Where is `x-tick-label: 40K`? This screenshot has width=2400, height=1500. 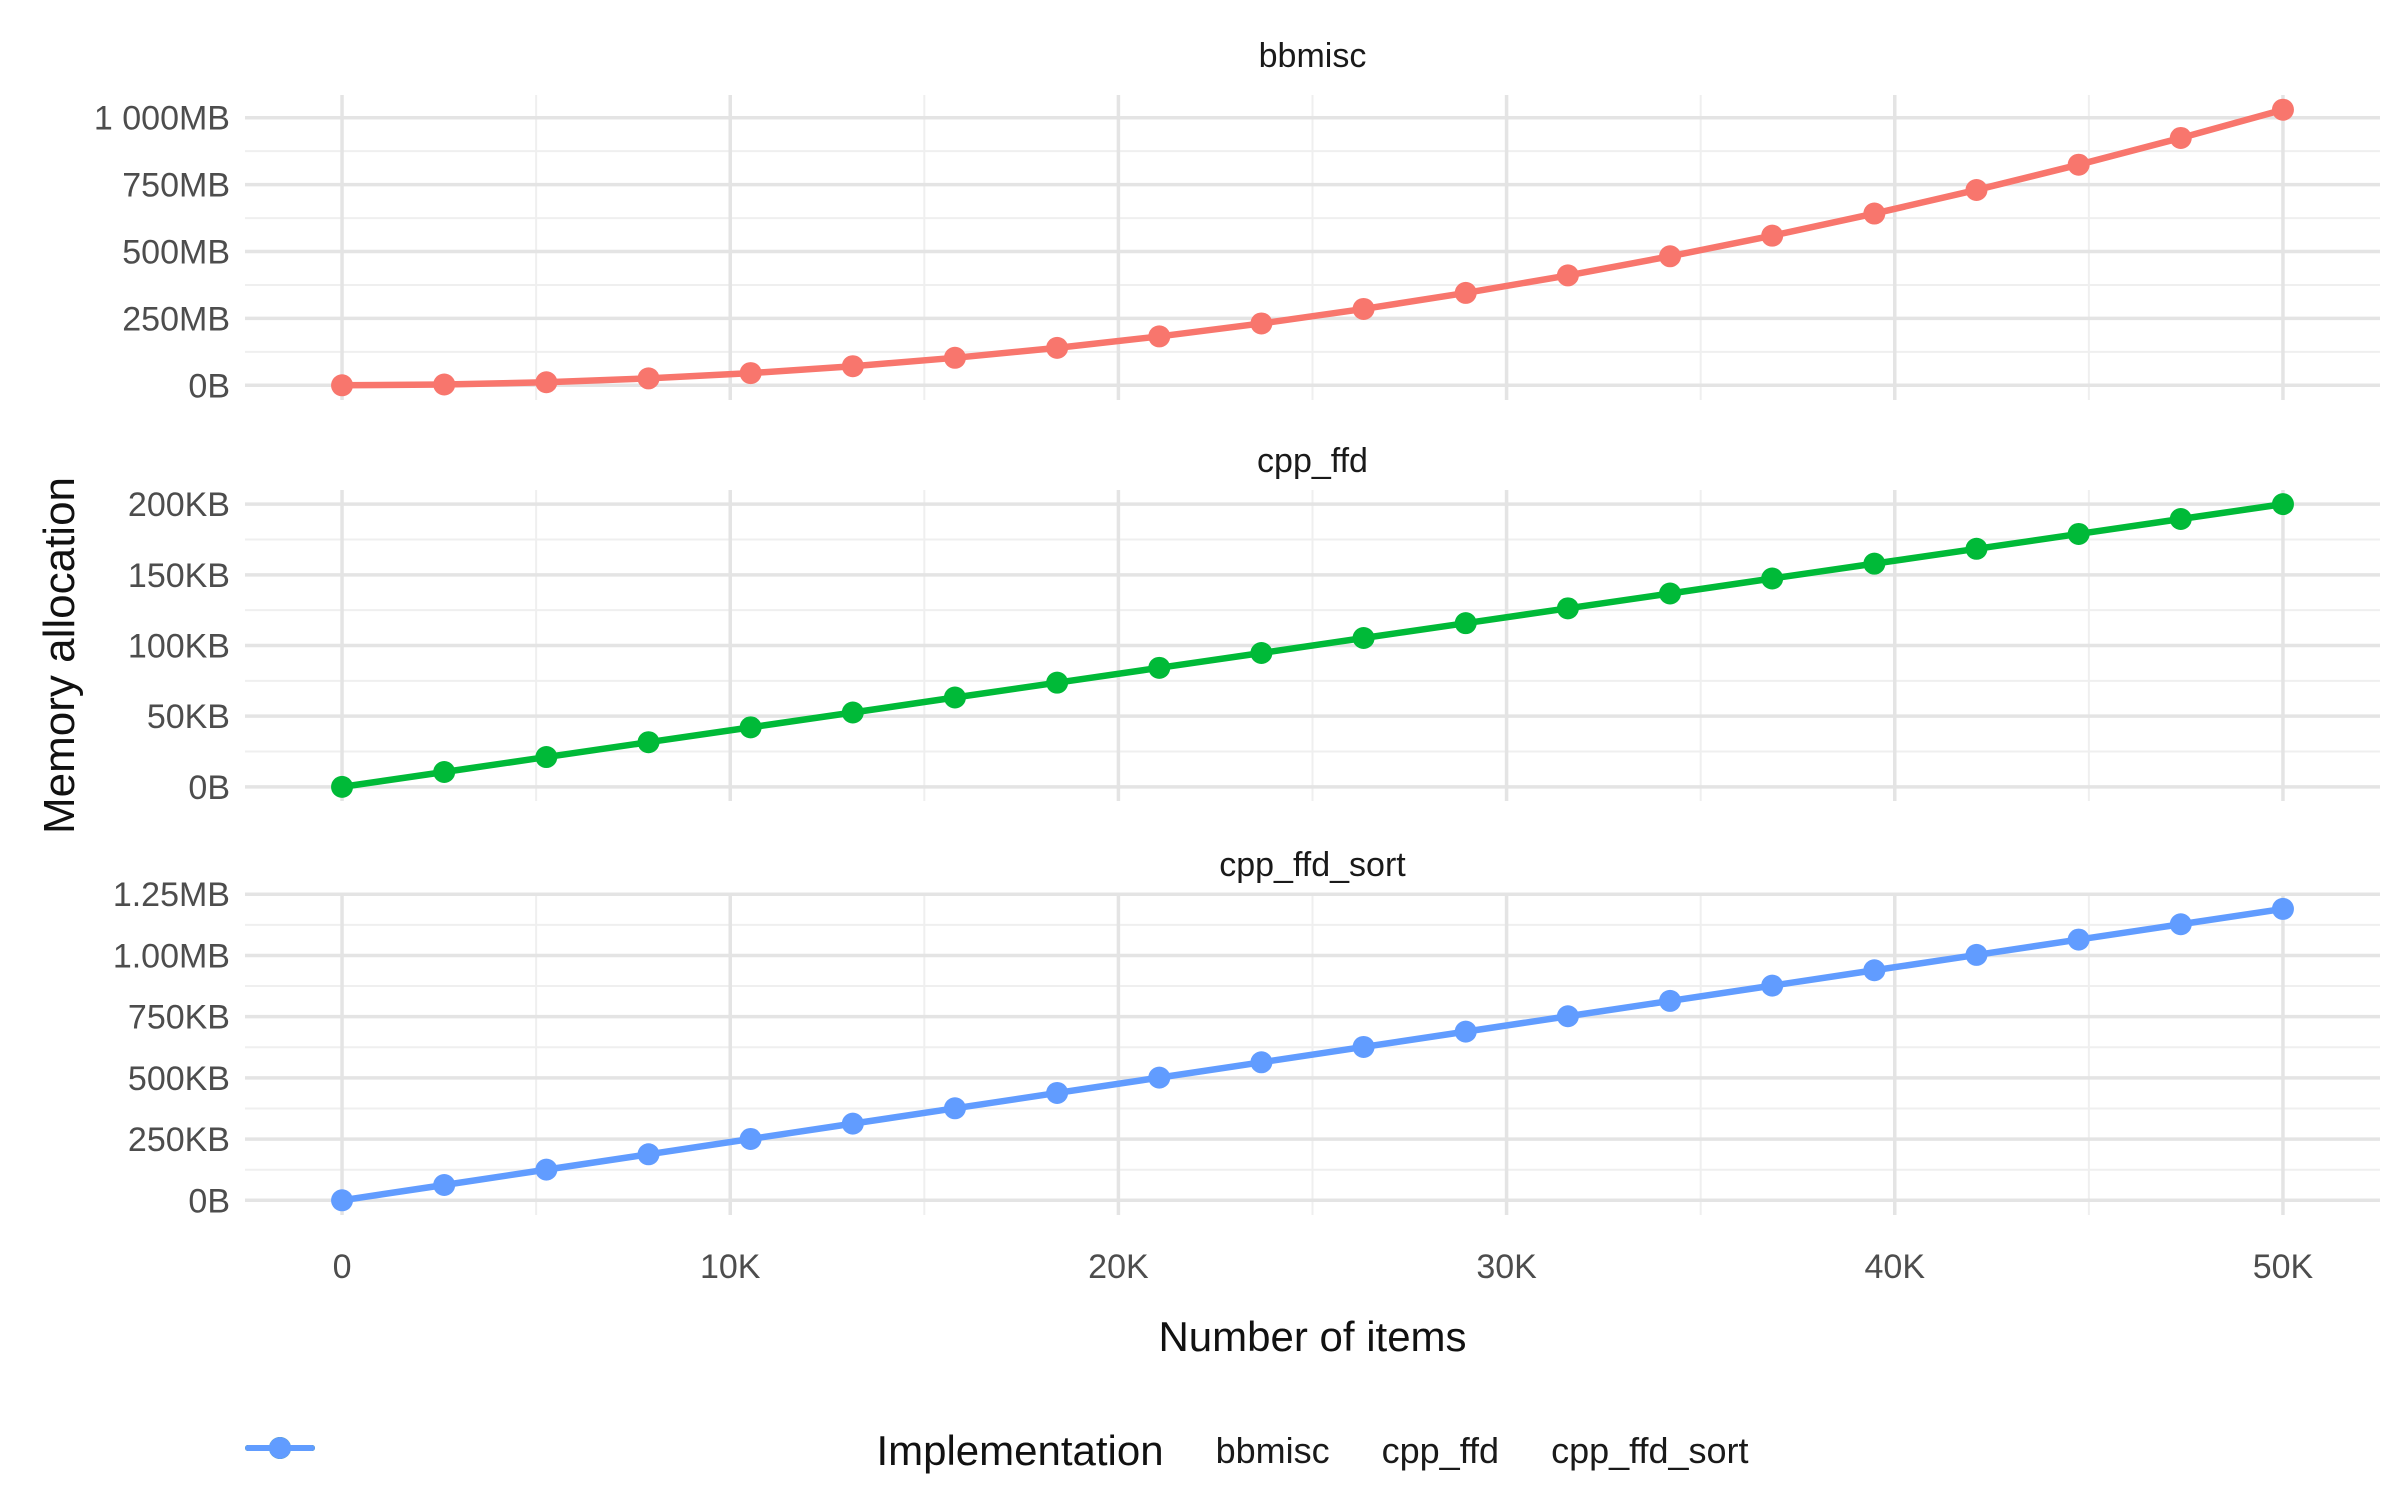
x-tick-label: 40K is located at coordinates (1895, 1267).